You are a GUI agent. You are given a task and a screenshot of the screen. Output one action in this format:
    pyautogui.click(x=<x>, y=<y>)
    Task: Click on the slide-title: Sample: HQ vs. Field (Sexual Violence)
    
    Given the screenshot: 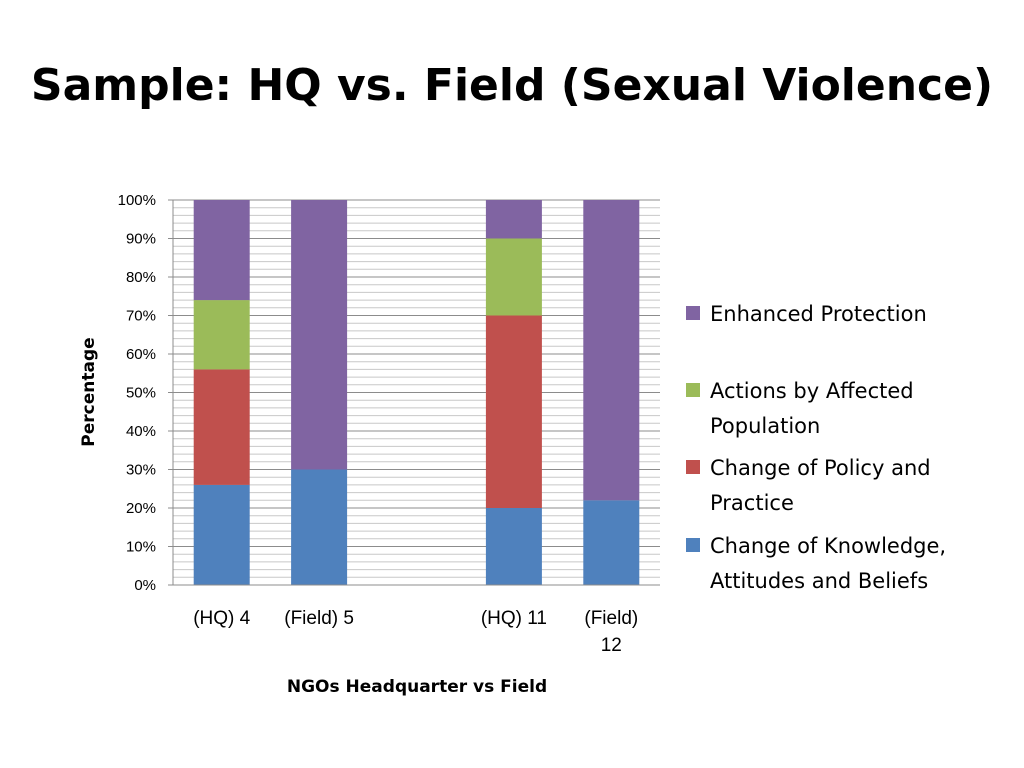 What is the action you would take?
    pyautogui.click(x=512, y=85)
    